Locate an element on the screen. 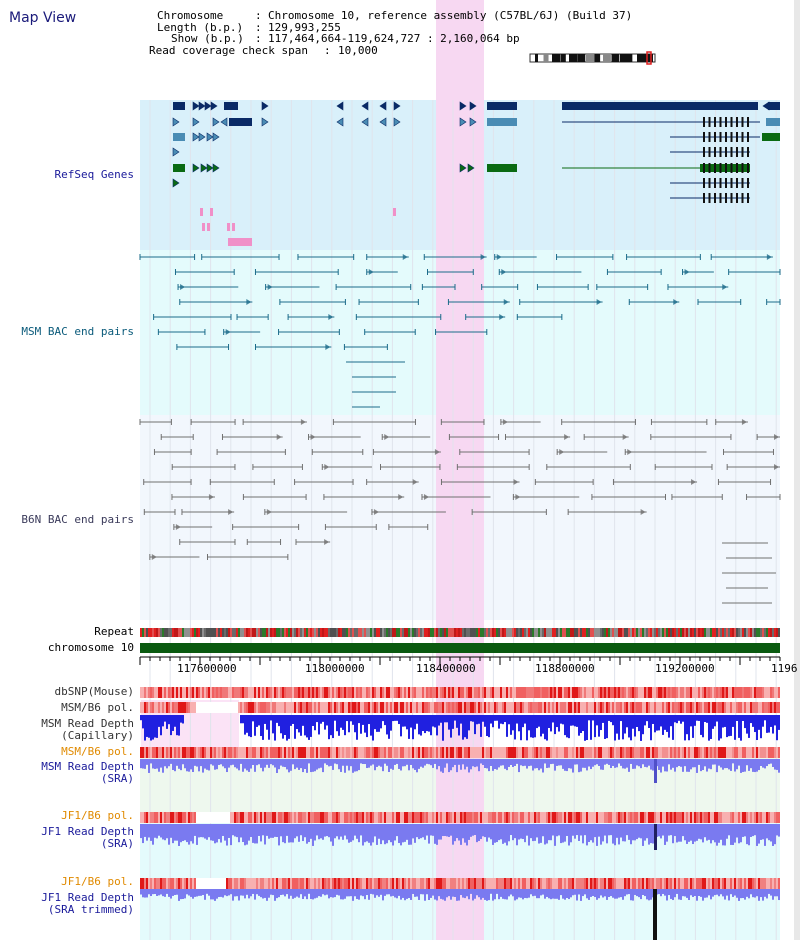 Image resolution: width=800 pixels, height=940 pixels. gene-exon-tick is located at coordinates (720, 198).